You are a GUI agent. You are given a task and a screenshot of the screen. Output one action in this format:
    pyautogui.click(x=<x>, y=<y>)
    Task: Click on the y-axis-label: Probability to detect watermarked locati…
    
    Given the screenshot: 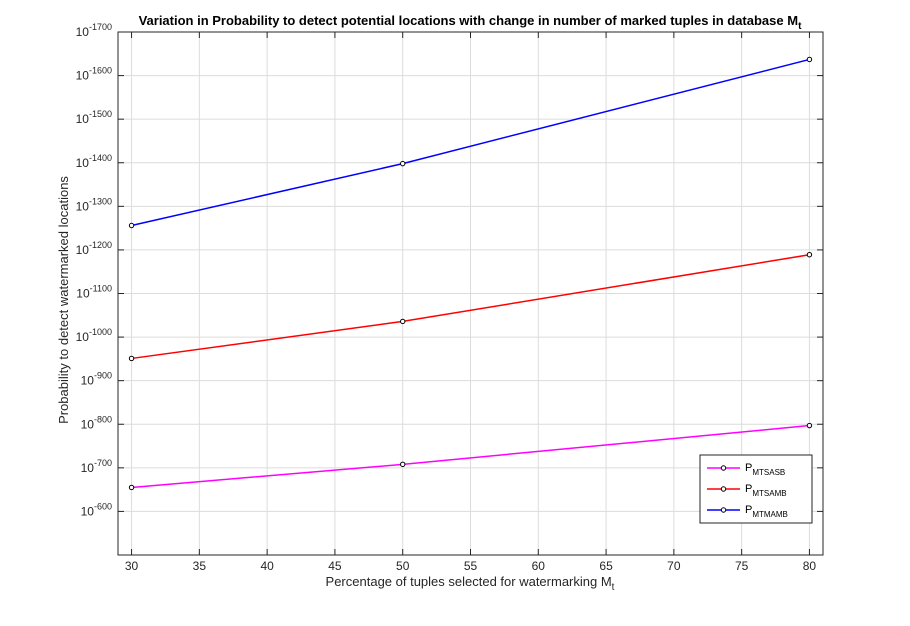 What is the action you would take?
    pyautogui.click(x=63, y=300)
    